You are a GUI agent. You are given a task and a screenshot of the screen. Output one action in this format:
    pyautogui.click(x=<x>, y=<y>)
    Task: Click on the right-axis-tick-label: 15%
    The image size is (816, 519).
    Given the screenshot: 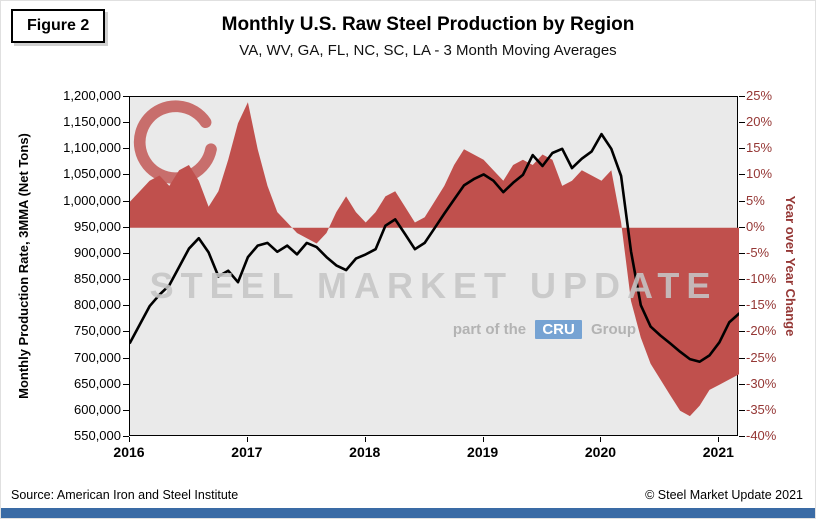 What is the action you would take?
    pyautogui.click(x=759, y=148)
    